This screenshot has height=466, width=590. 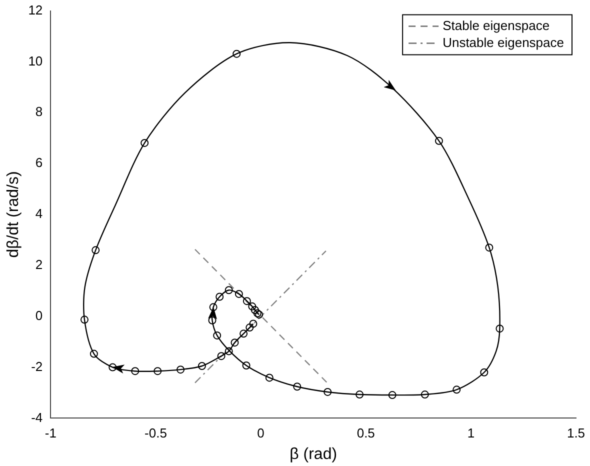 What do you see at coordinates (35, 60) in the screenshot?
I see `y-tick-label: 10` at bounding box center [35, 60].